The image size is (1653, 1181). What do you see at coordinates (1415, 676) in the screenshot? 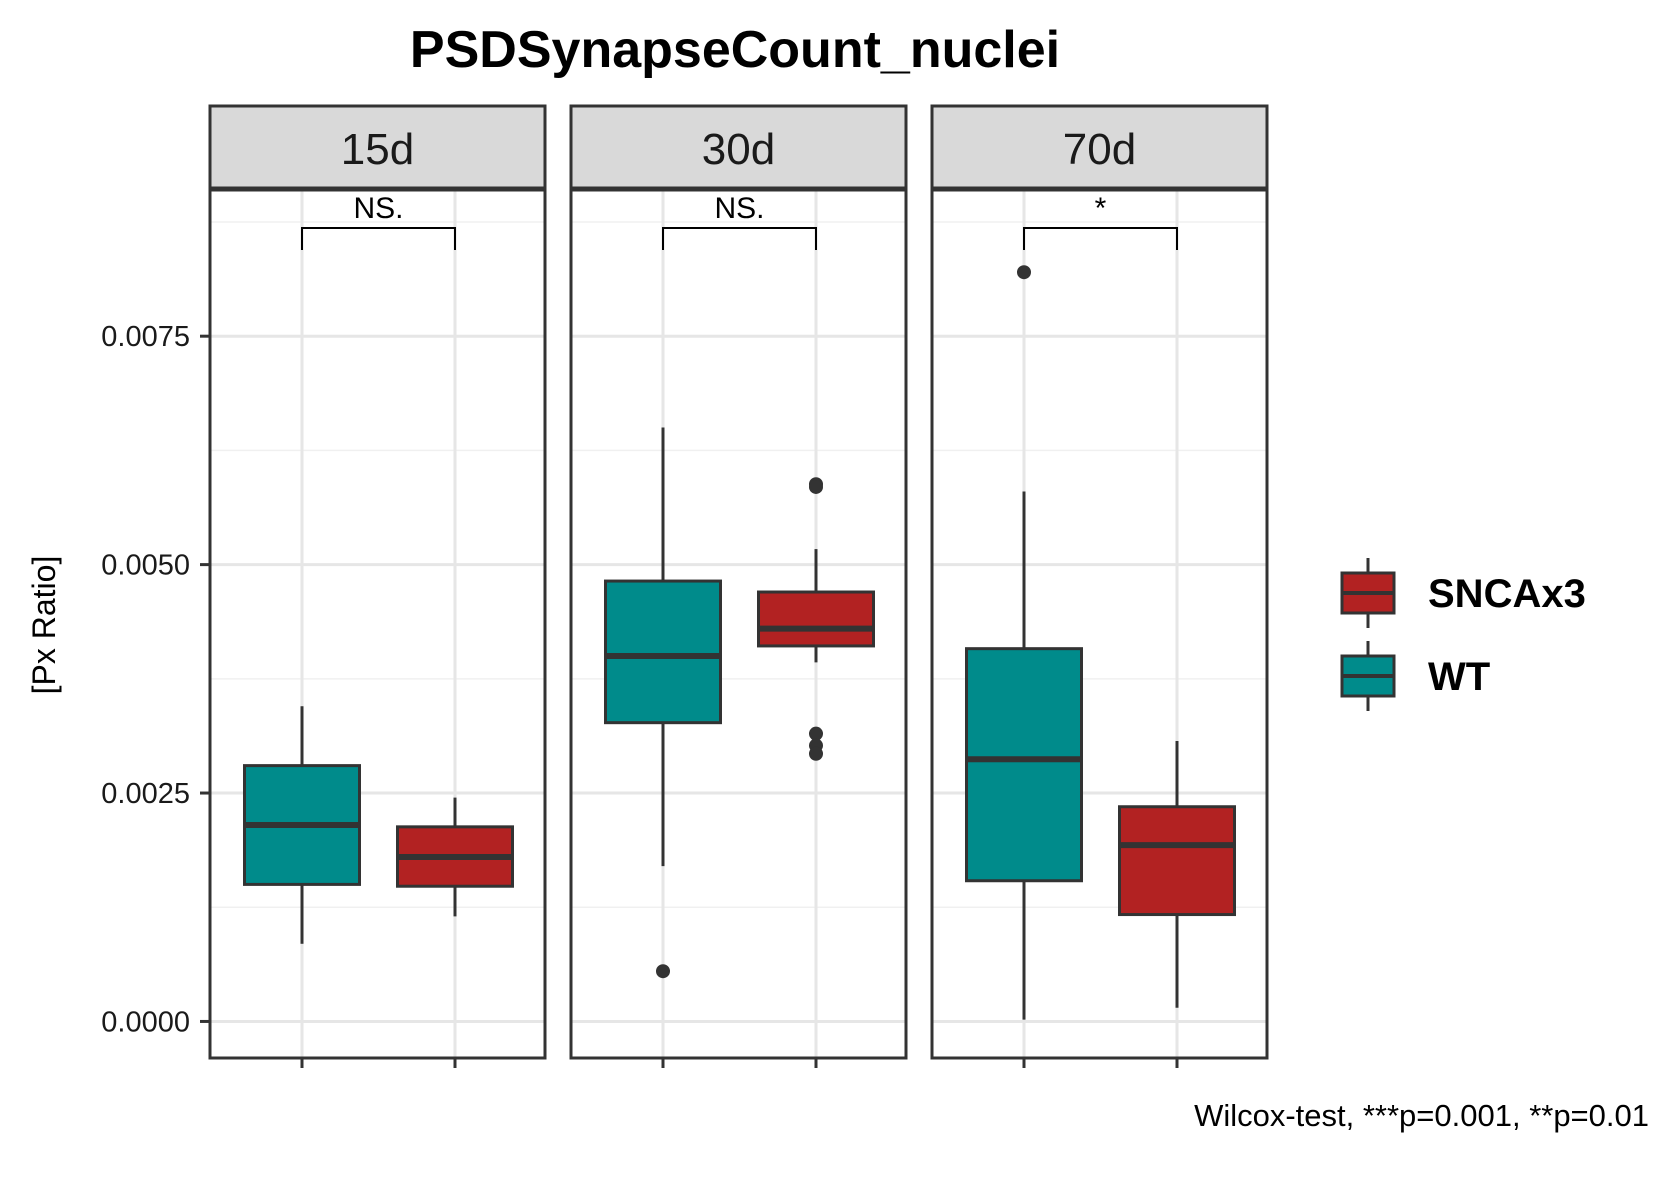
I see `legend-item: WT` at bounding box center [1415, 676].